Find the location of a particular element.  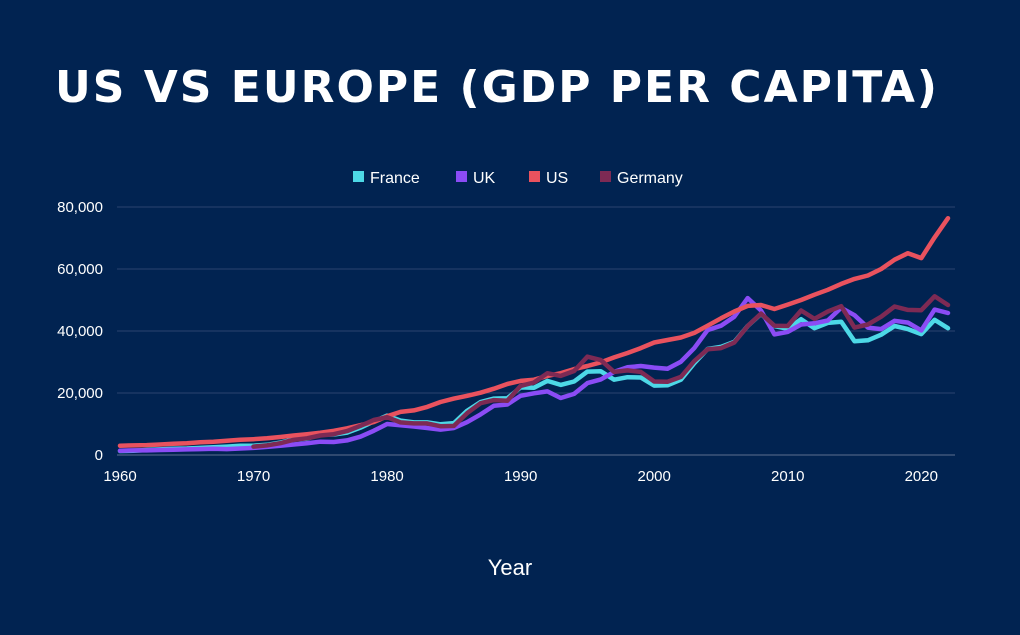

legend: France UK US Germany is located at coordinates (518, 178).